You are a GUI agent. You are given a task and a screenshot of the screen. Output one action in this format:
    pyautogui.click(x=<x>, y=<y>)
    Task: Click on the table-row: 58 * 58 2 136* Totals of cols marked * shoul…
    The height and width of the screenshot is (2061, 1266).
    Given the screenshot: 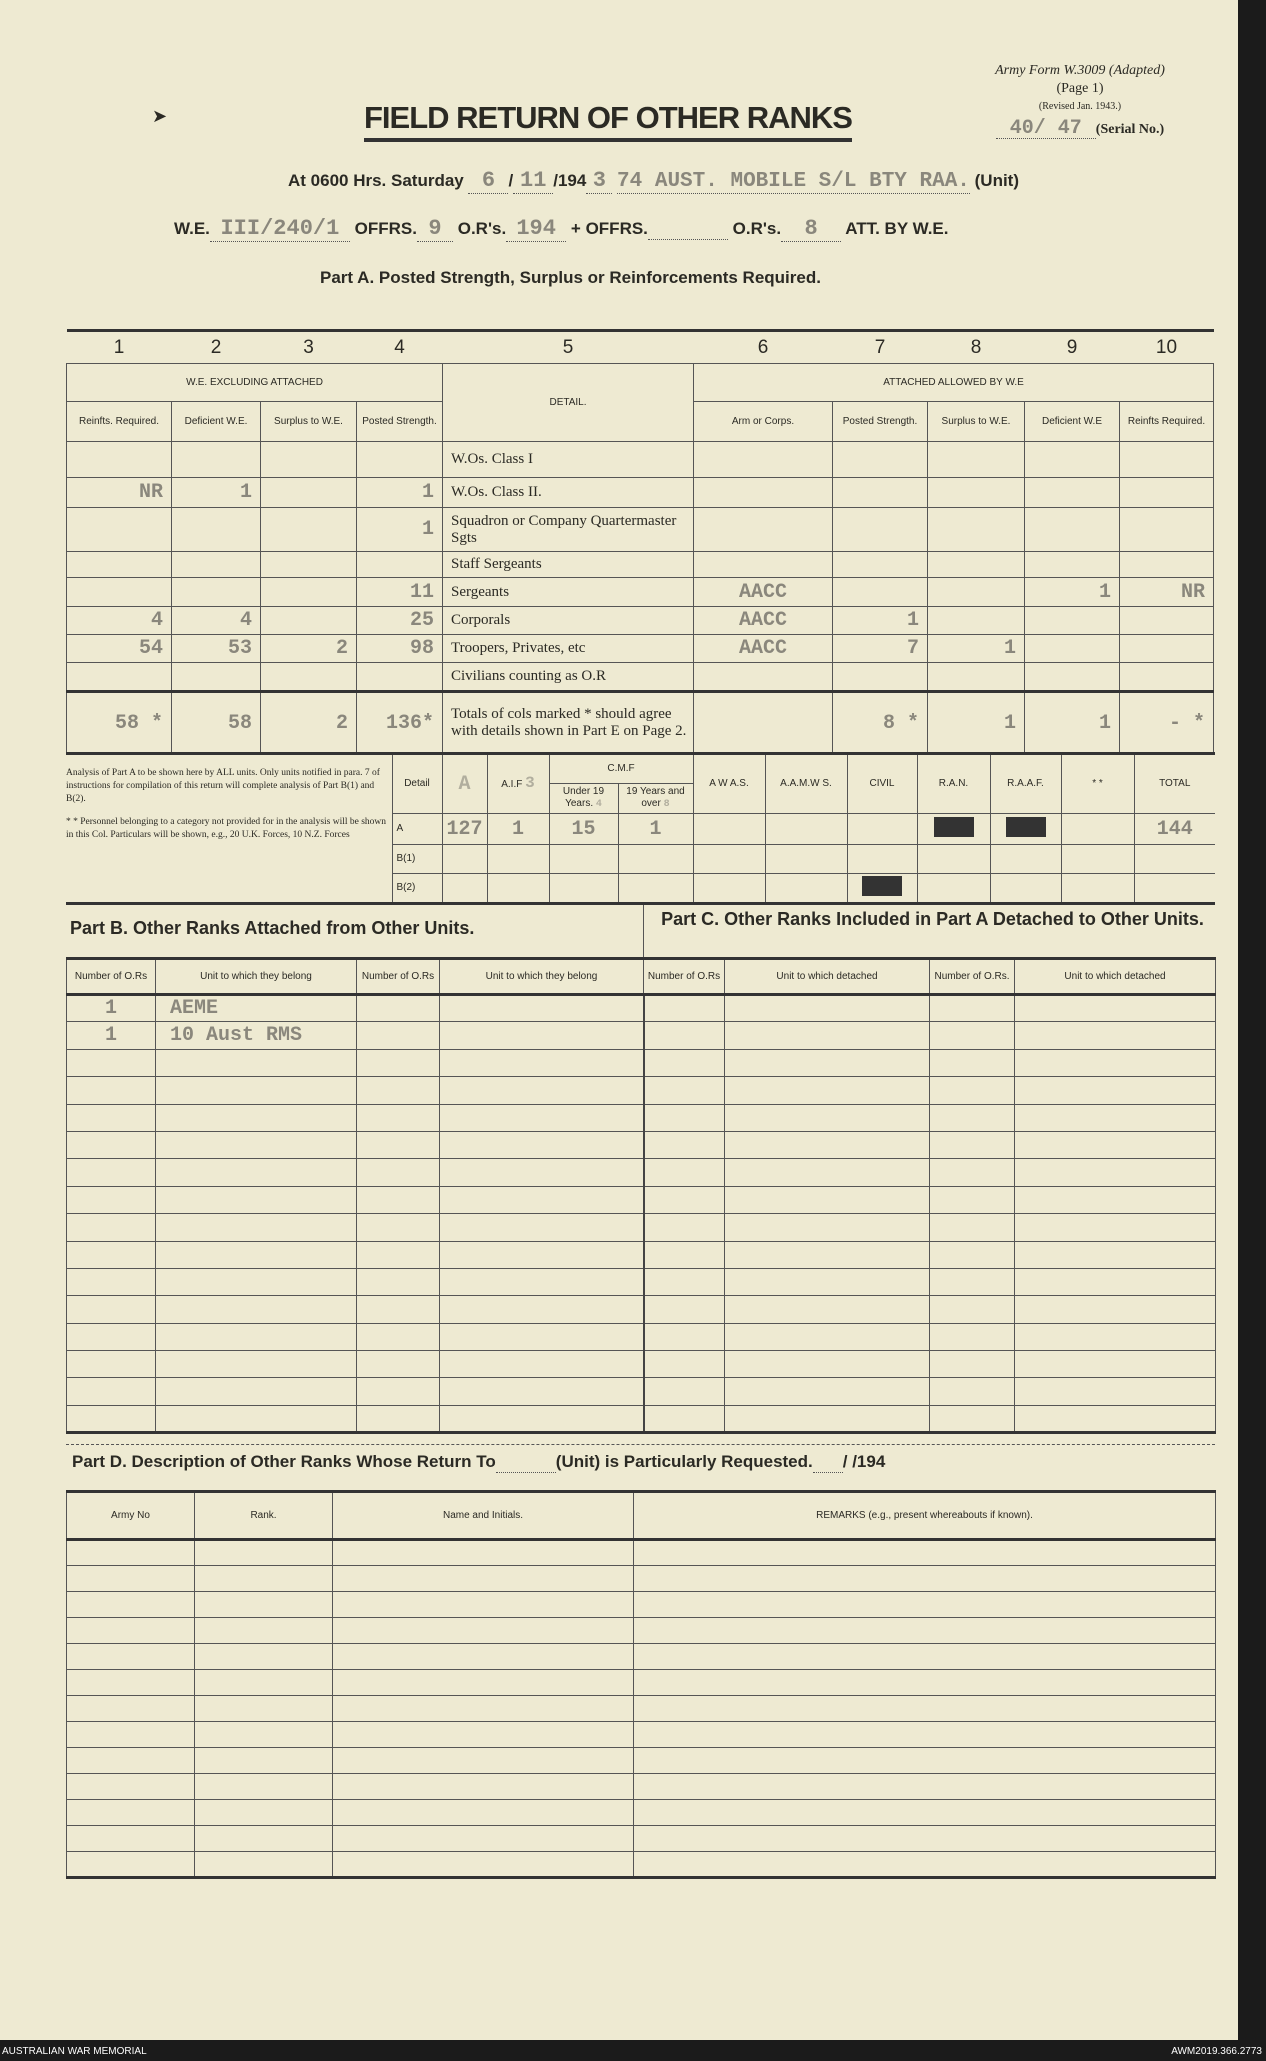 What is the action you would take?
    pyautogui.click(x=640, y=722)
    